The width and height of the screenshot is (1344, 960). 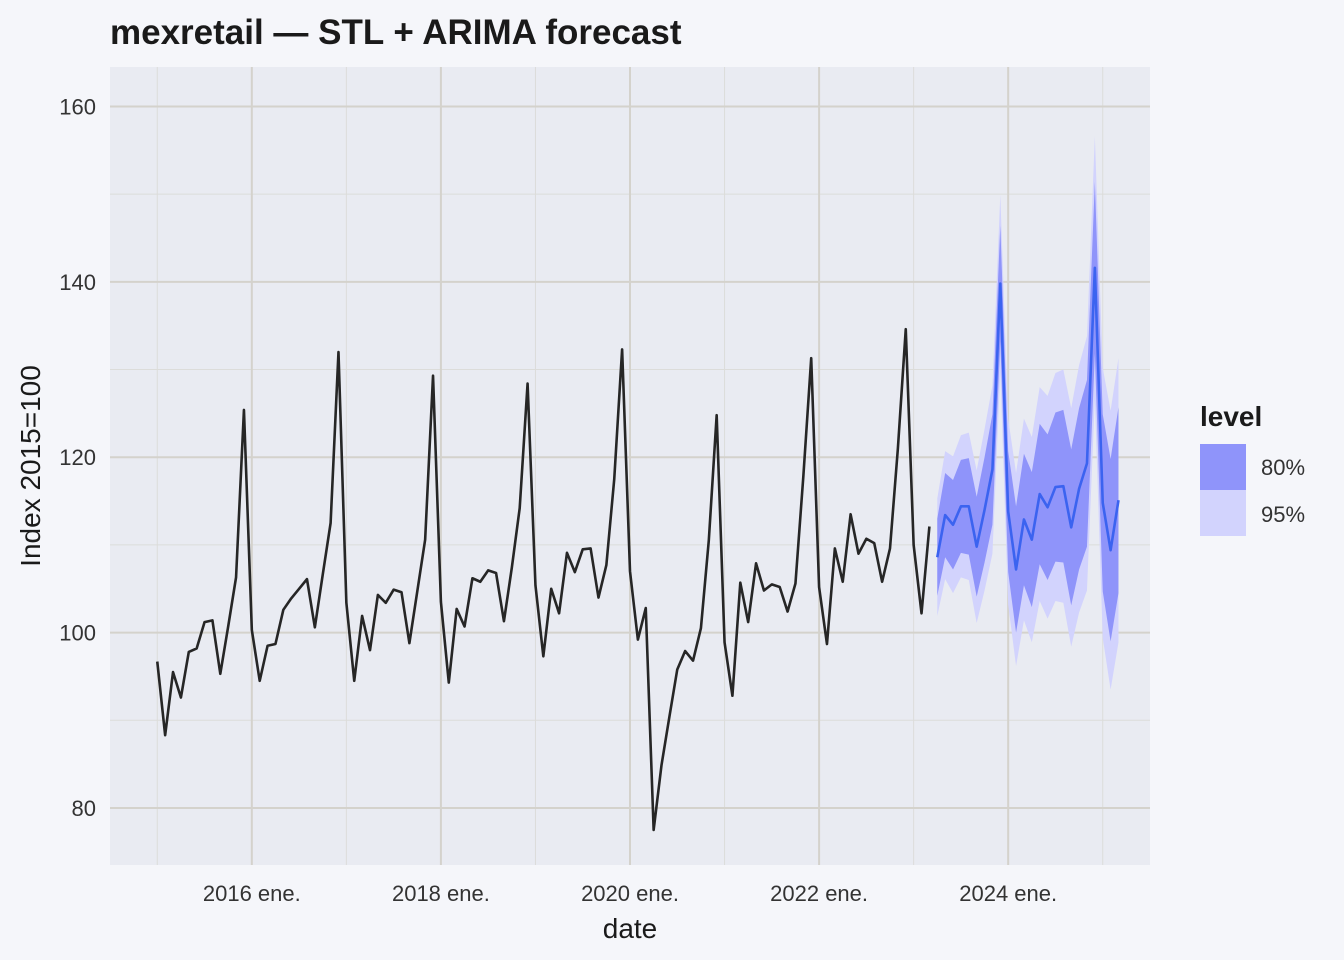 I want to click on x-tick-label: 2022 ene., so click(x=819, y=893).